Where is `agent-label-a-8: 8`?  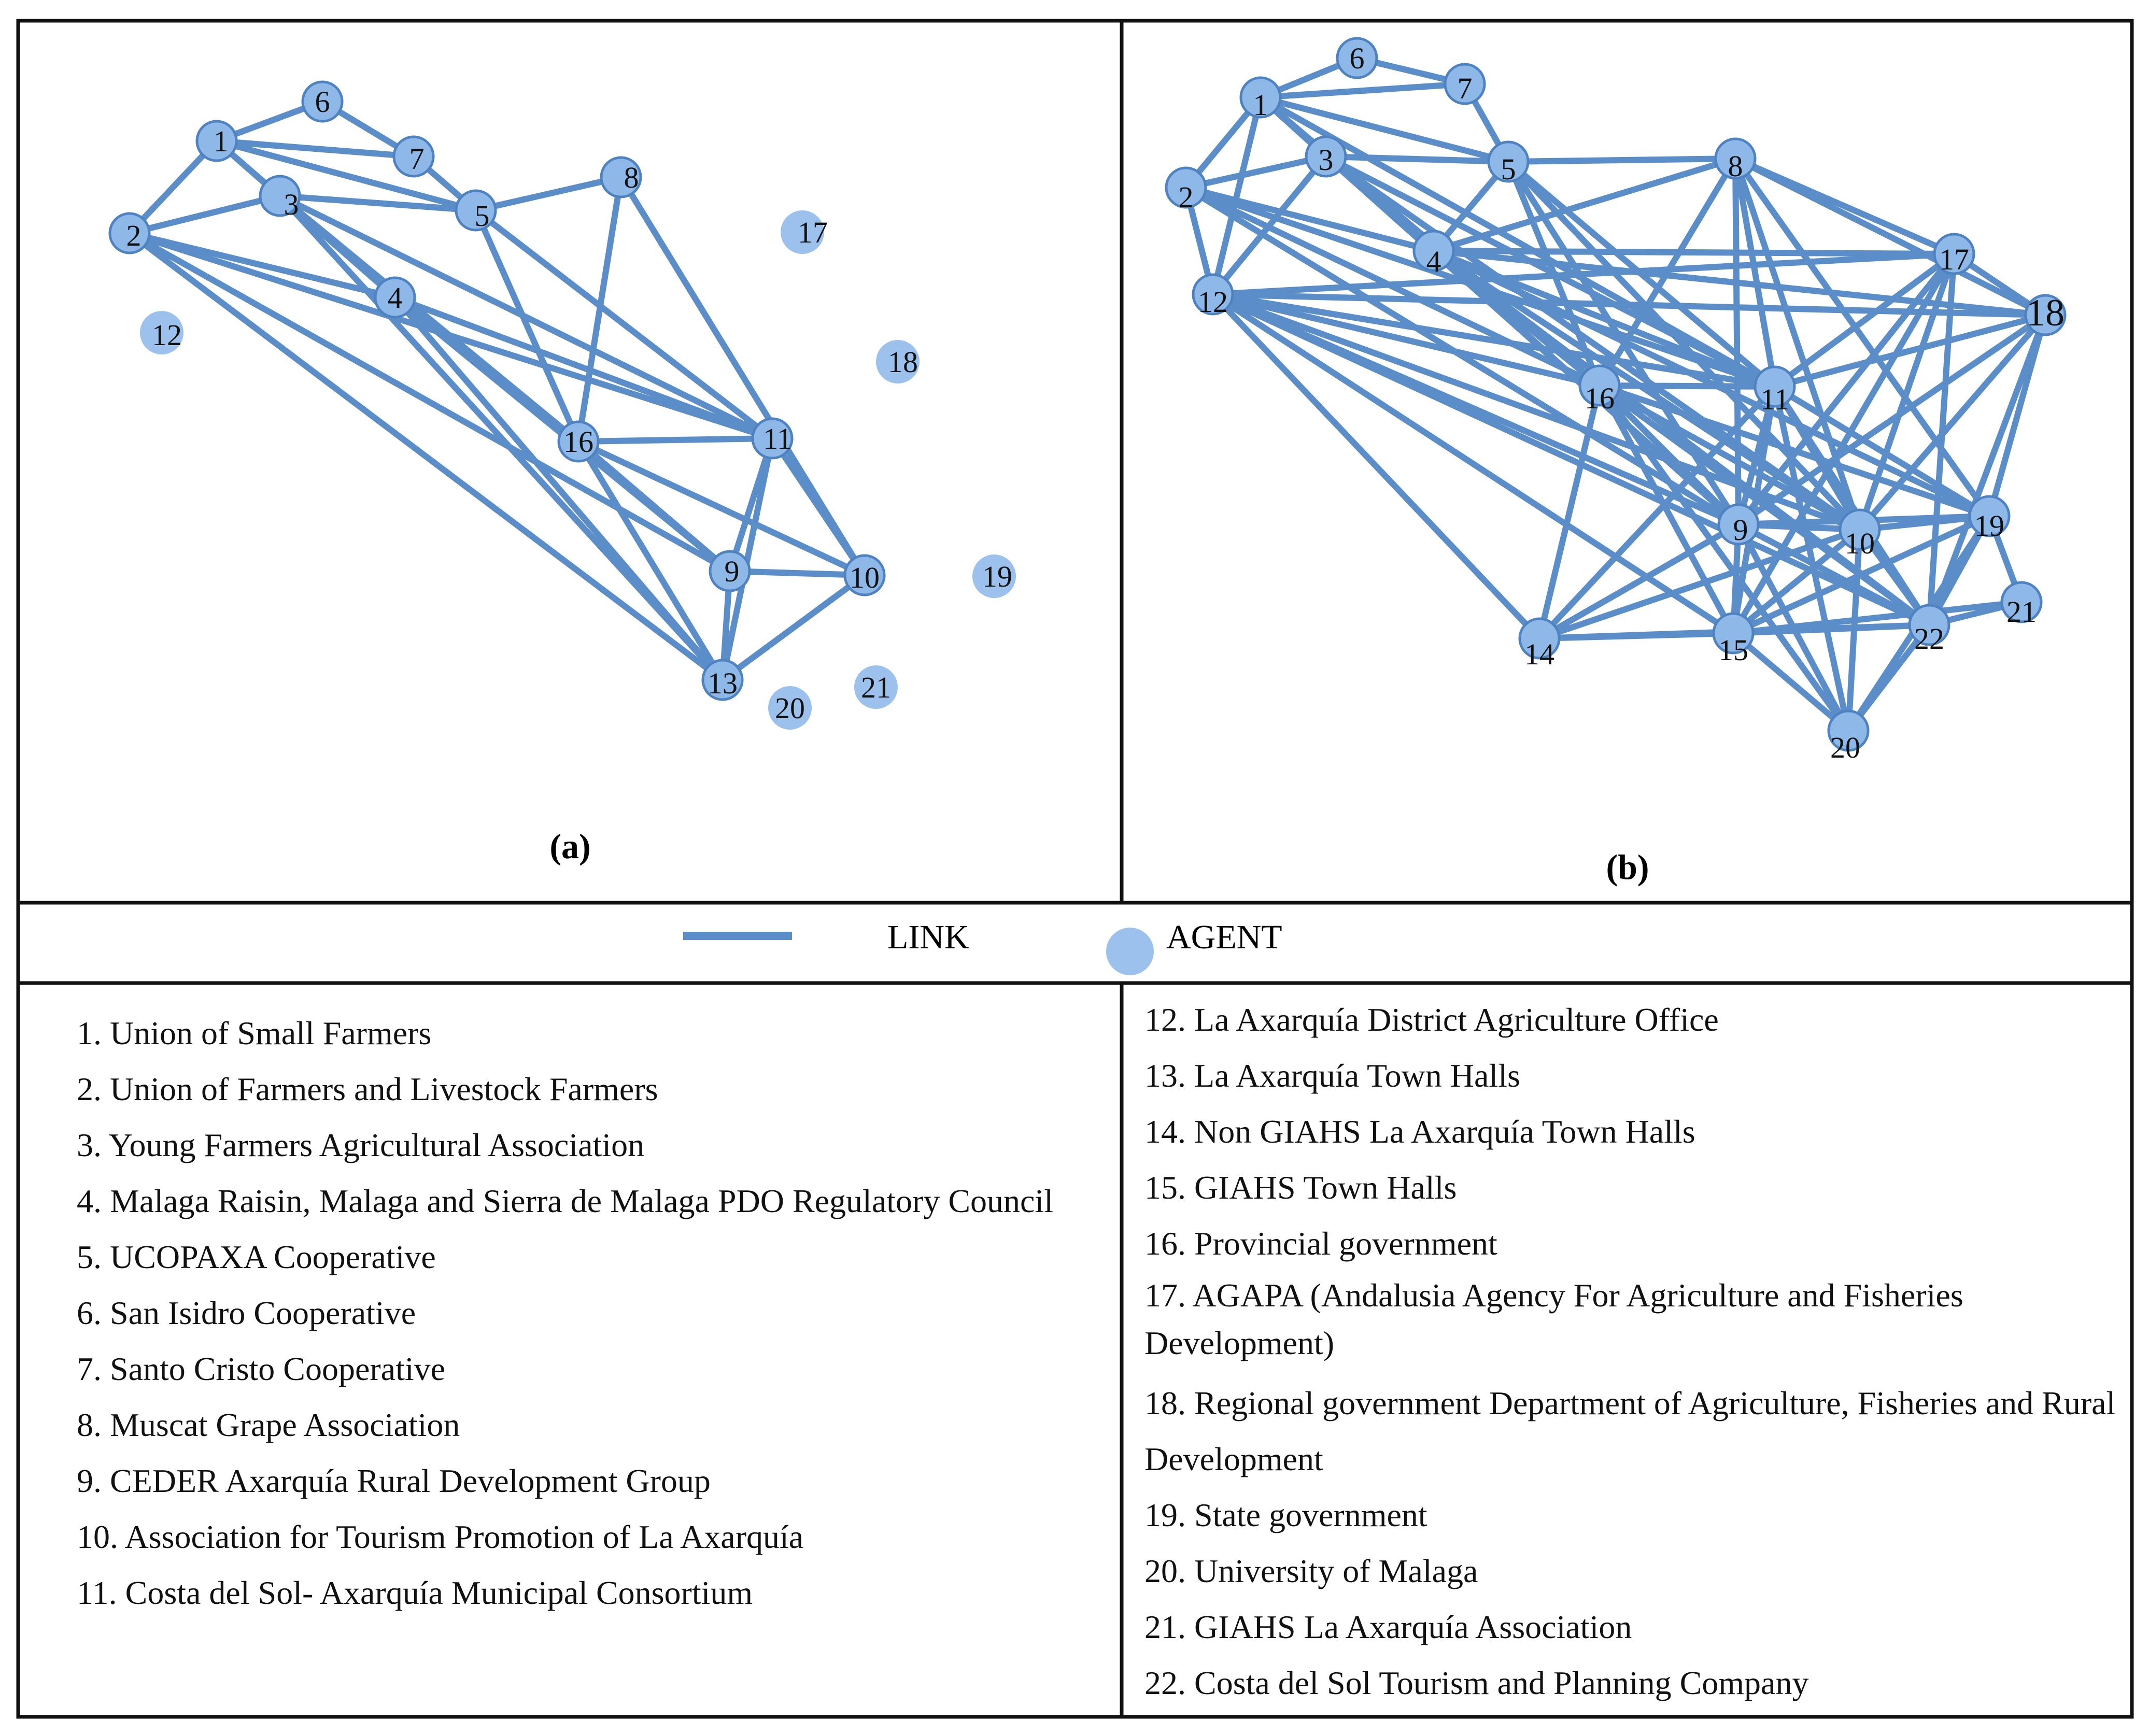
agent-label-a-8: 8 is located at coordinates (631, 177).